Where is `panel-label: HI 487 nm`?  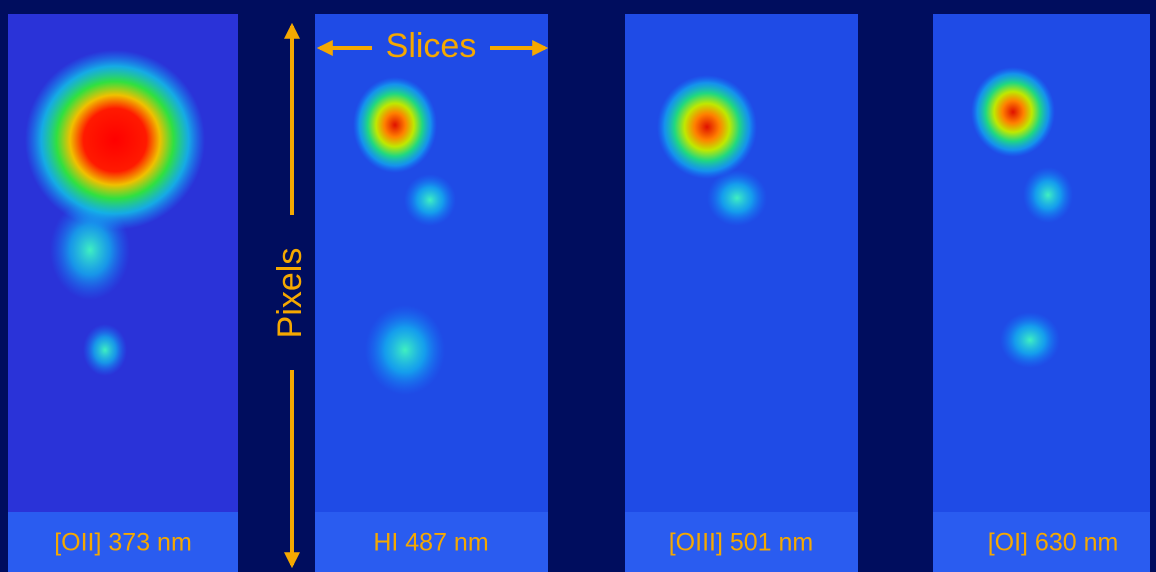 panel-label: HI 487 nm is located at coordinates (430, 543).